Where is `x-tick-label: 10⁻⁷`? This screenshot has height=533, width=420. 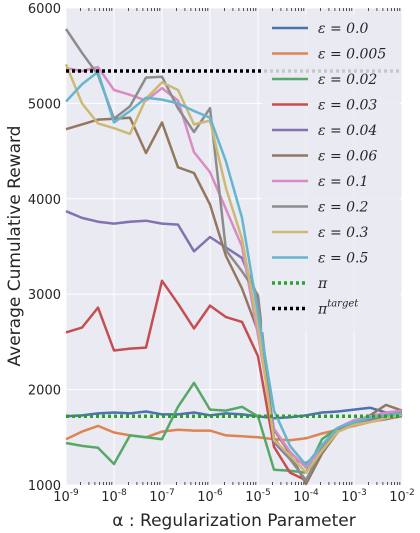
x-tick-label: 10⁻⁷ is located at coordinates (162, 496).